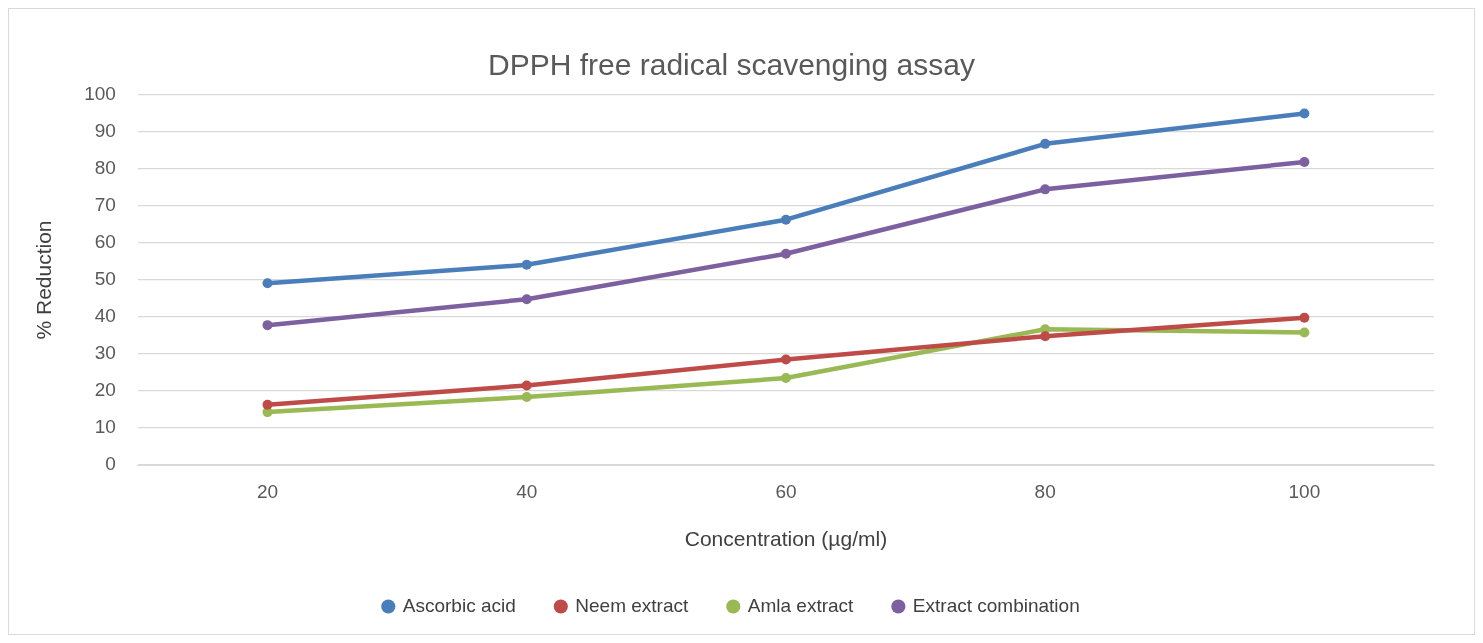 Image resolution: width=1483 pixels, height=643 pixels. I want to click on chart-title: DPPH free radical scavenging assay, so click(731, 65).